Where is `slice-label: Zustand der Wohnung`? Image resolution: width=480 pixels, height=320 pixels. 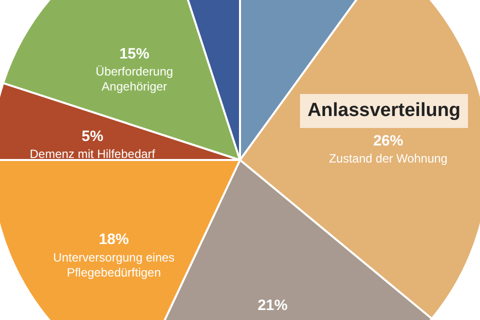
slice-label: Zustand der Wohnung is located at coordinates (388, 159).